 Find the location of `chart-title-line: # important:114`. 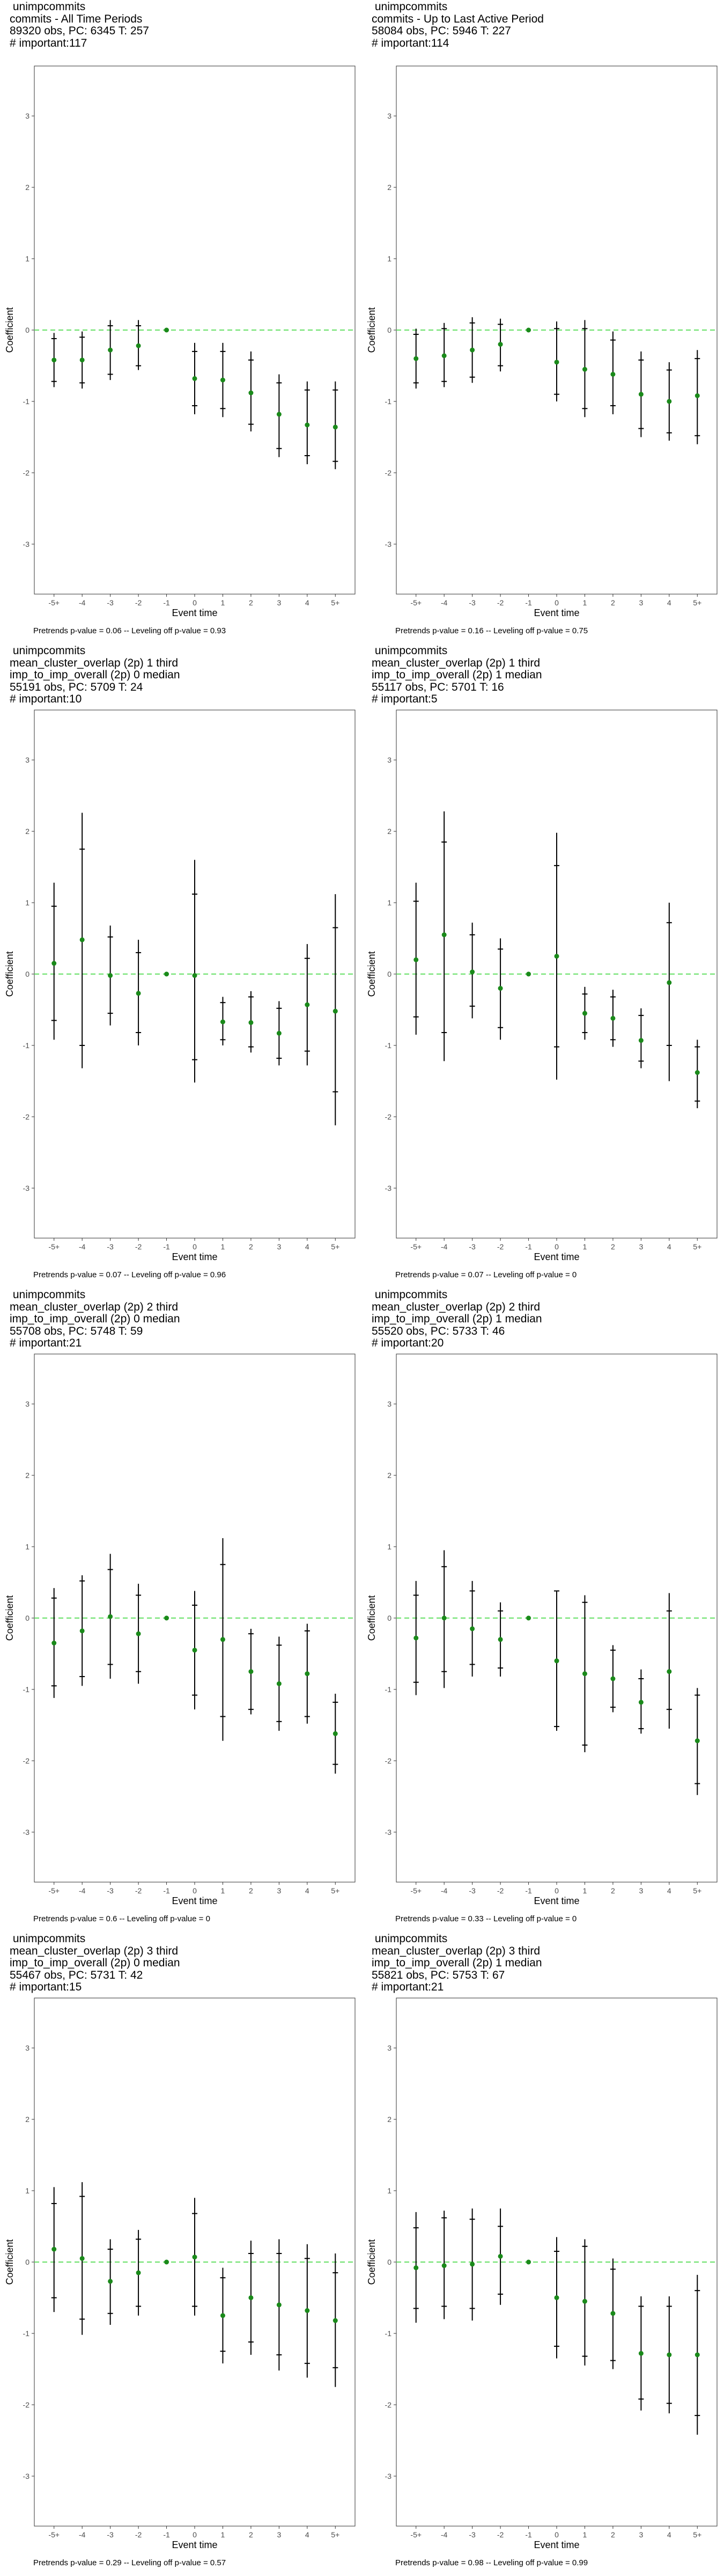

chart-title-line: # important:114 is located at coordinates (410, 42).